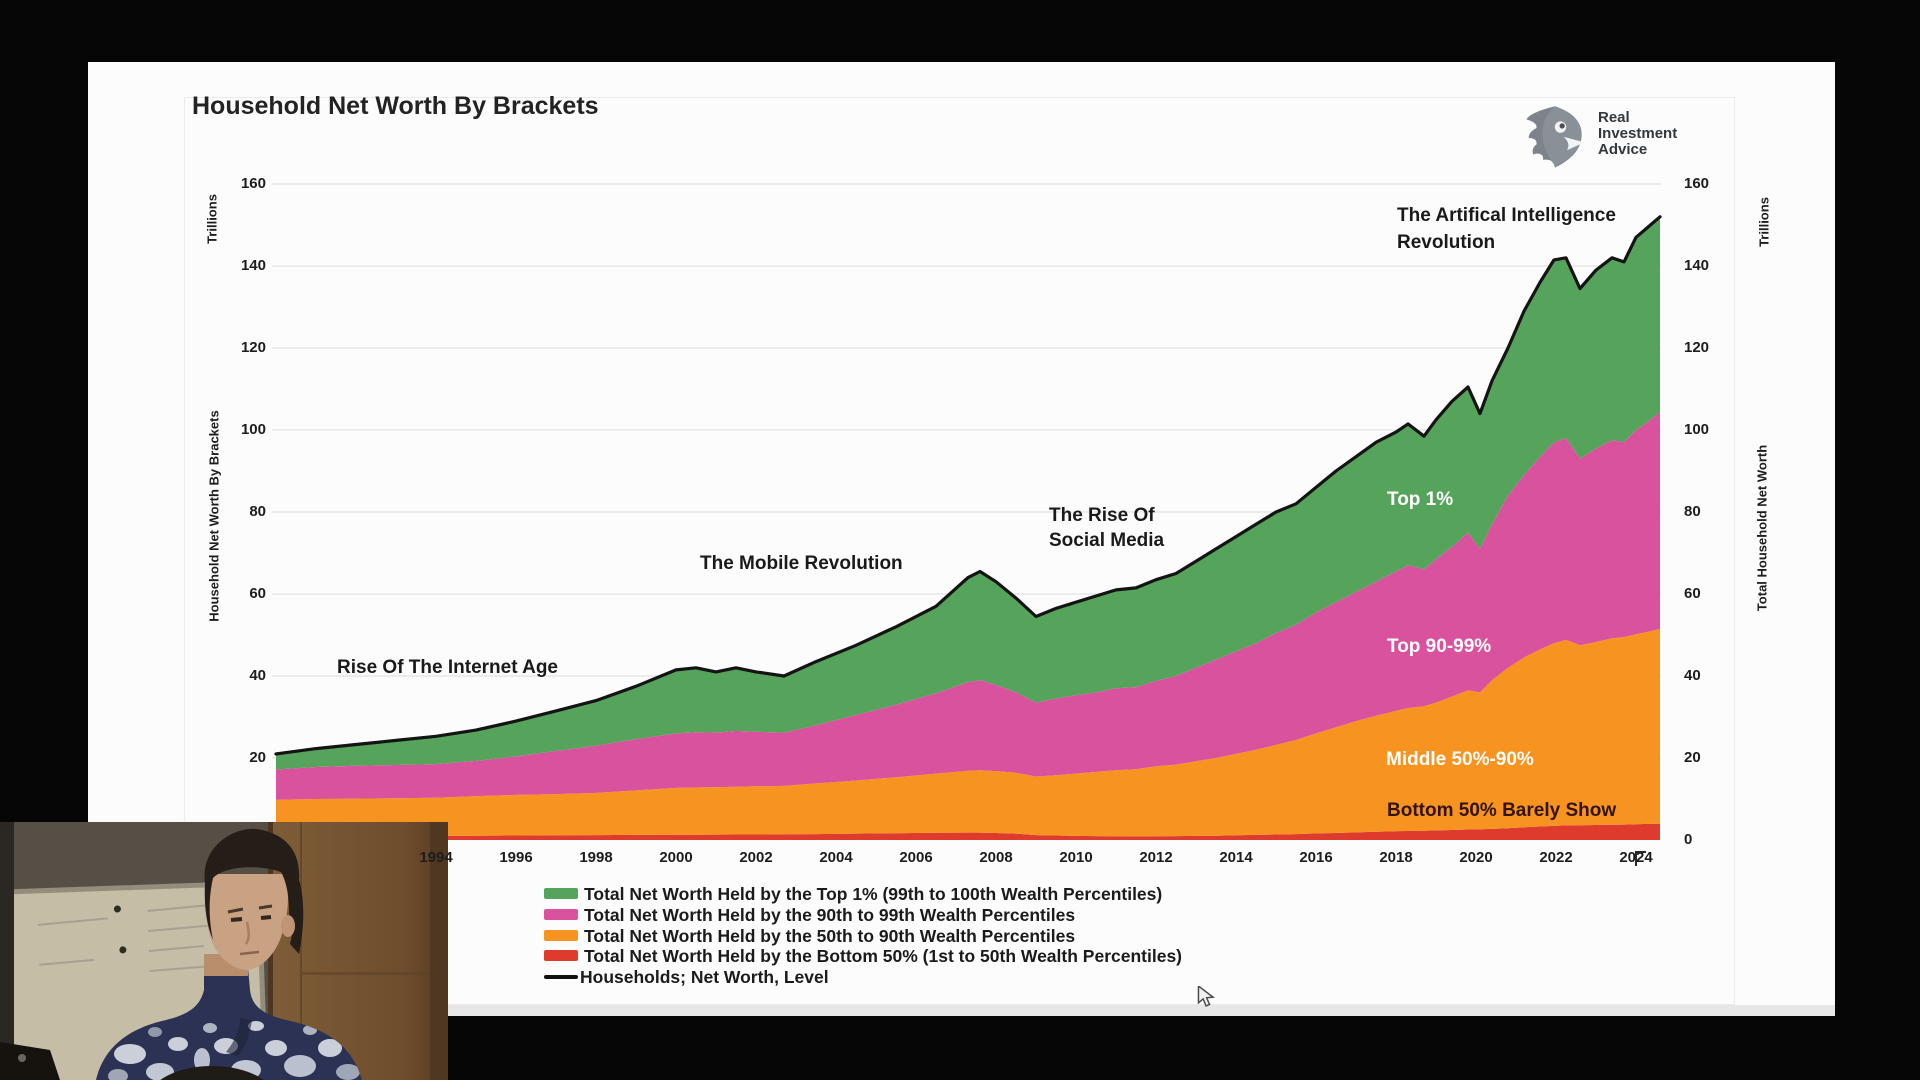 The image size is (1920, 1080). Describe the element at coordinates (1107, 540) in the screenshot. I see `annotation-social-media-line2: Social Media` at that location.